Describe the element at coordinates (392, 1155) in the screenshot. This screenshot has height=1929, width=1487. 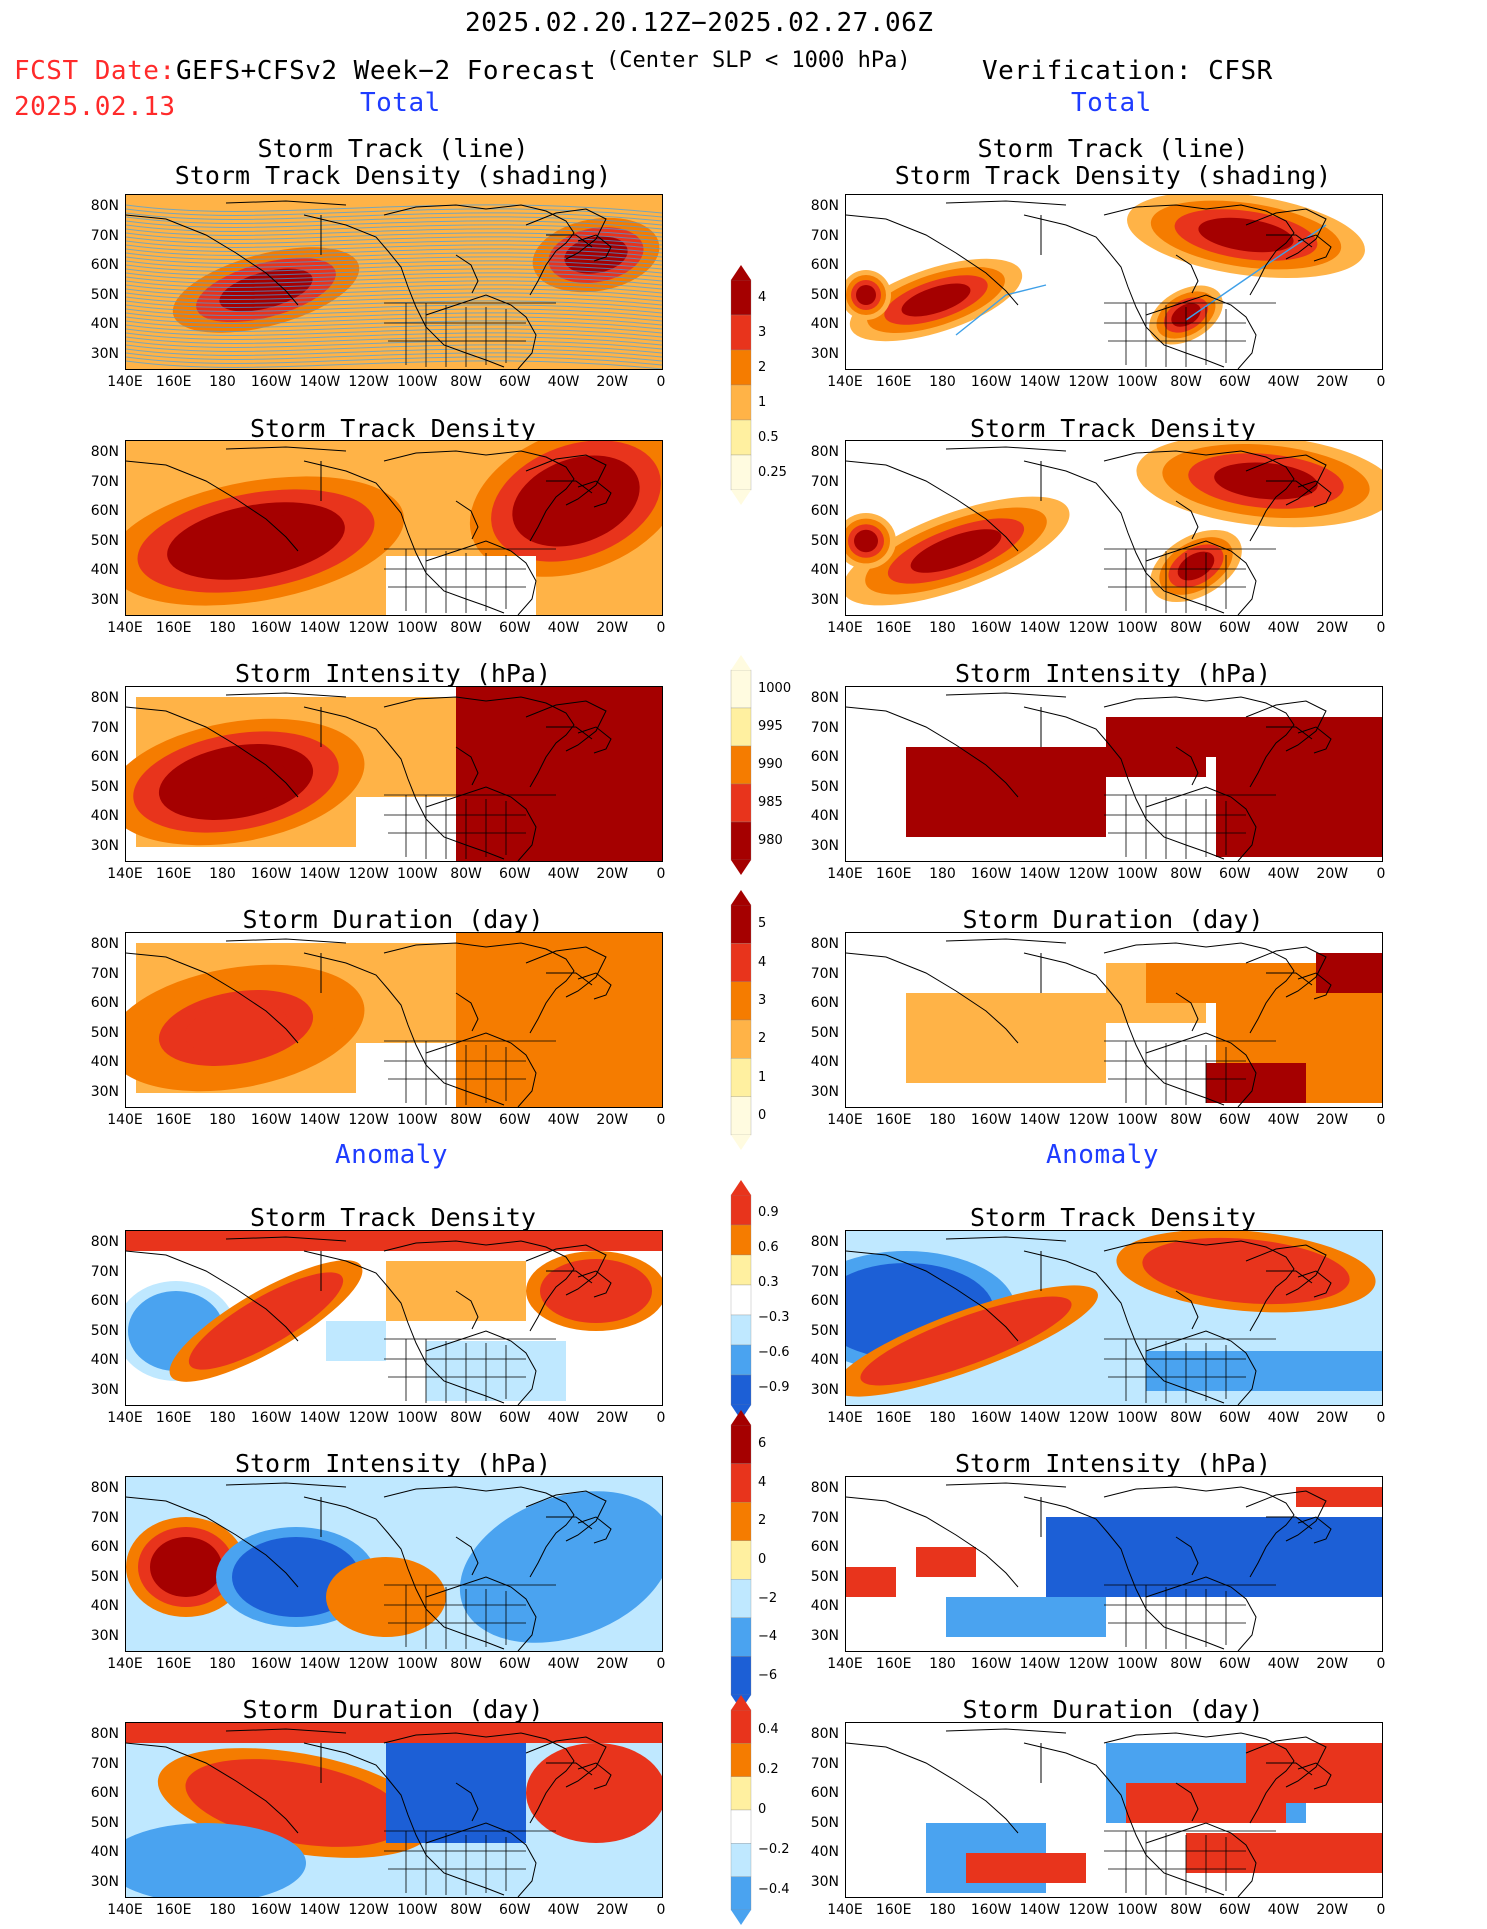
I see `anomaly-label-left: Anomaly` at that location.